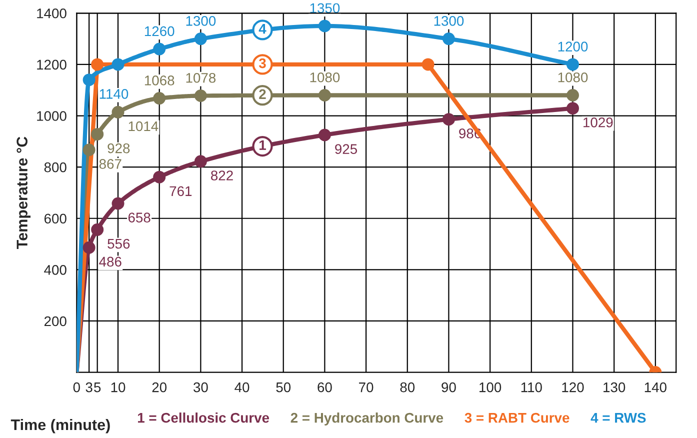 This screenshot has height=438, width=697. What do you see at coordinates (222, 175) in the screenshot?
I see `data-label: 822` at bounding box center [222, 175].